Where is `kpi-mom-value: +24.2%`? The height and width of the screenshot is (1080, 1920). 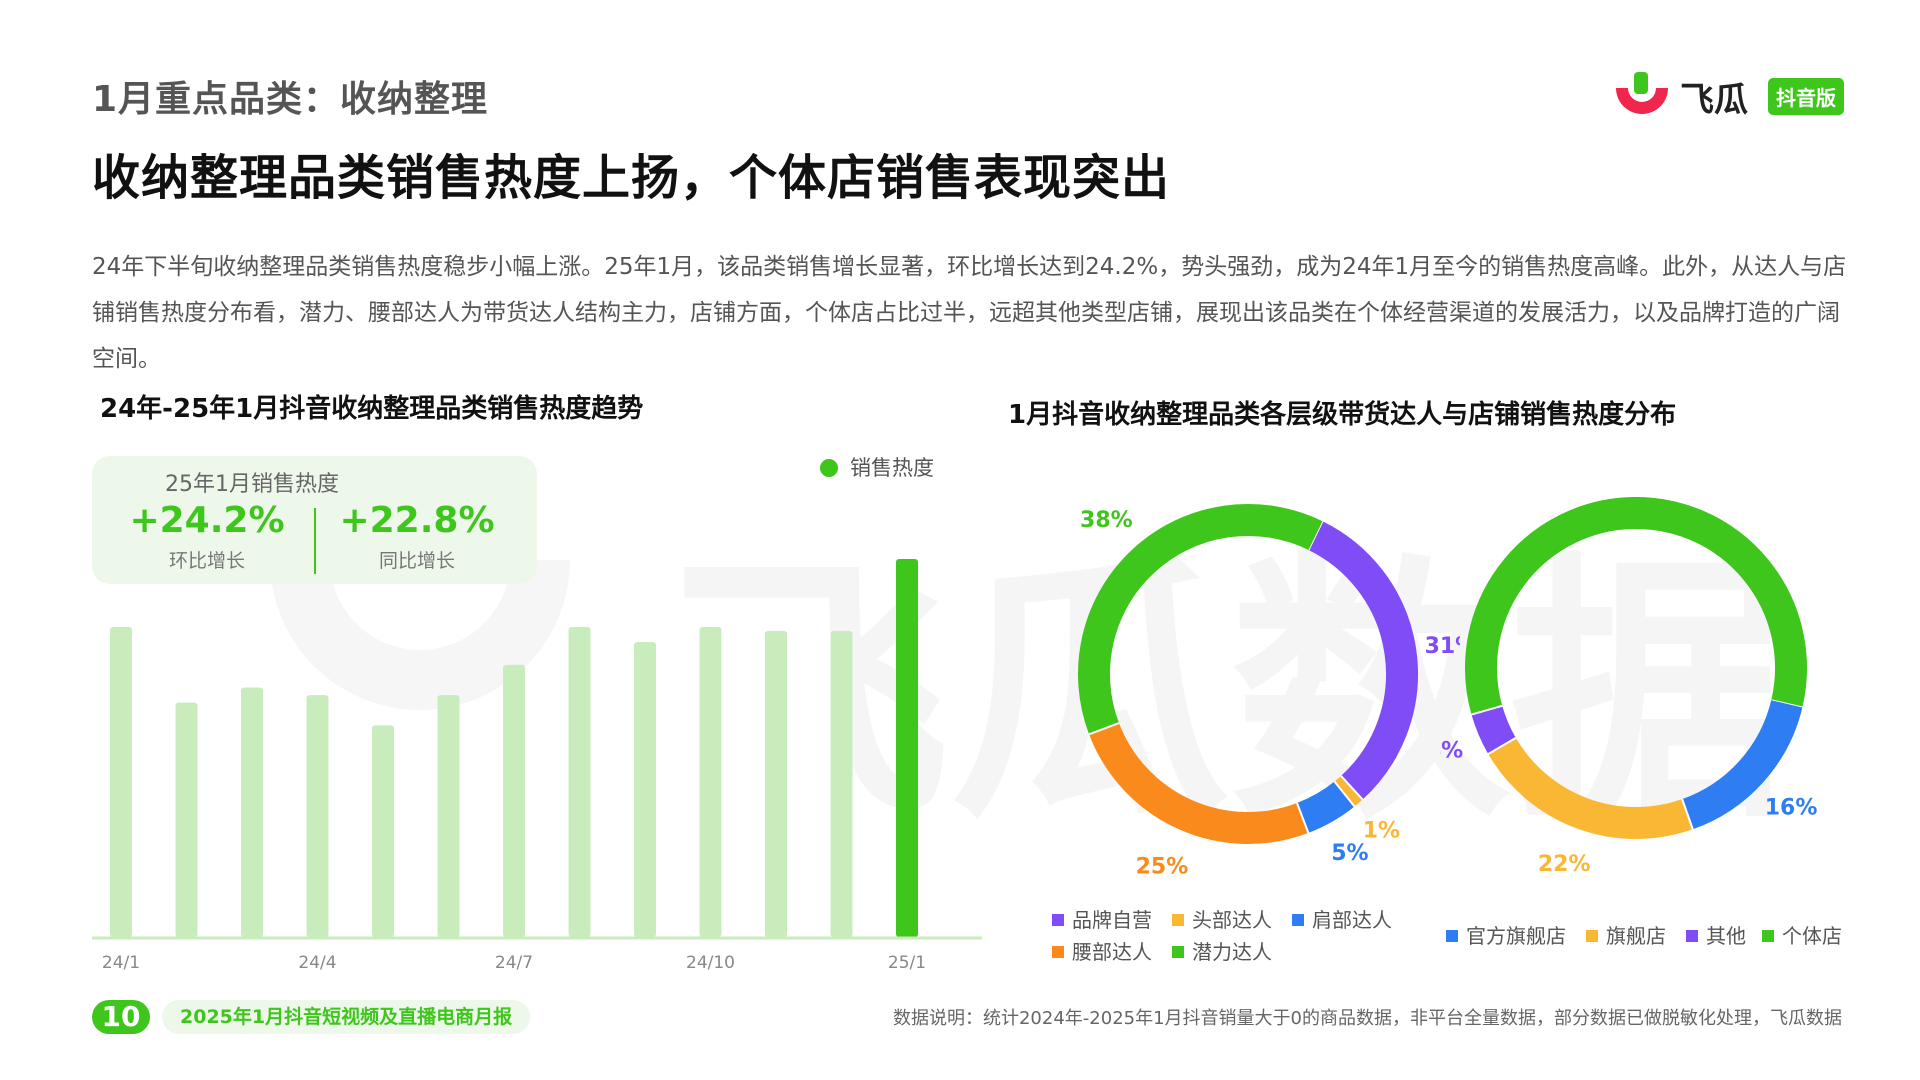 kpi-mom-value: +24.2% is located at coordinates (207, 520).